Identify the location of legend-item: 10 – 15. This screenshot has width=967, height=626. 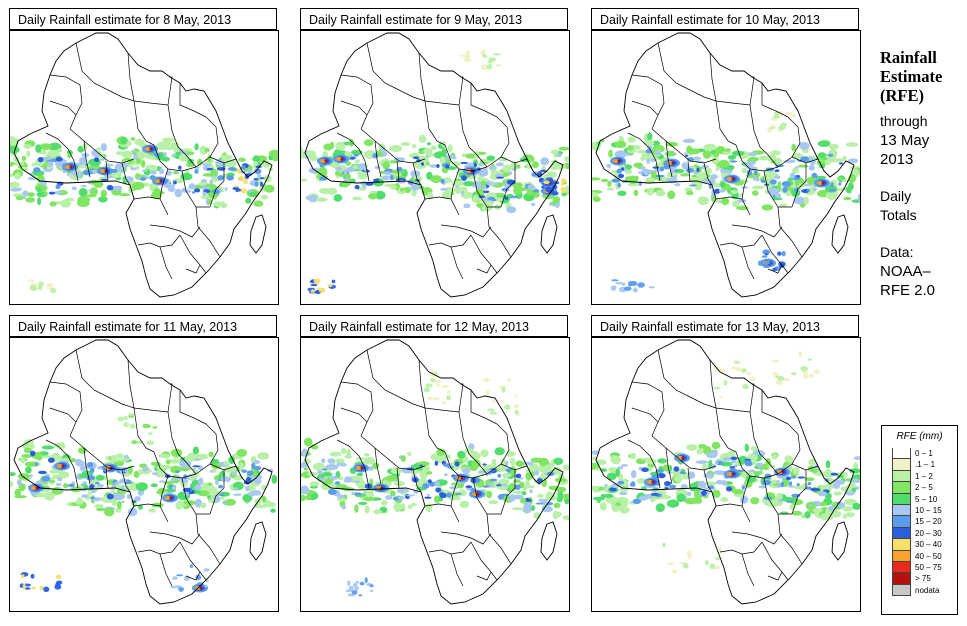
(919, 510).